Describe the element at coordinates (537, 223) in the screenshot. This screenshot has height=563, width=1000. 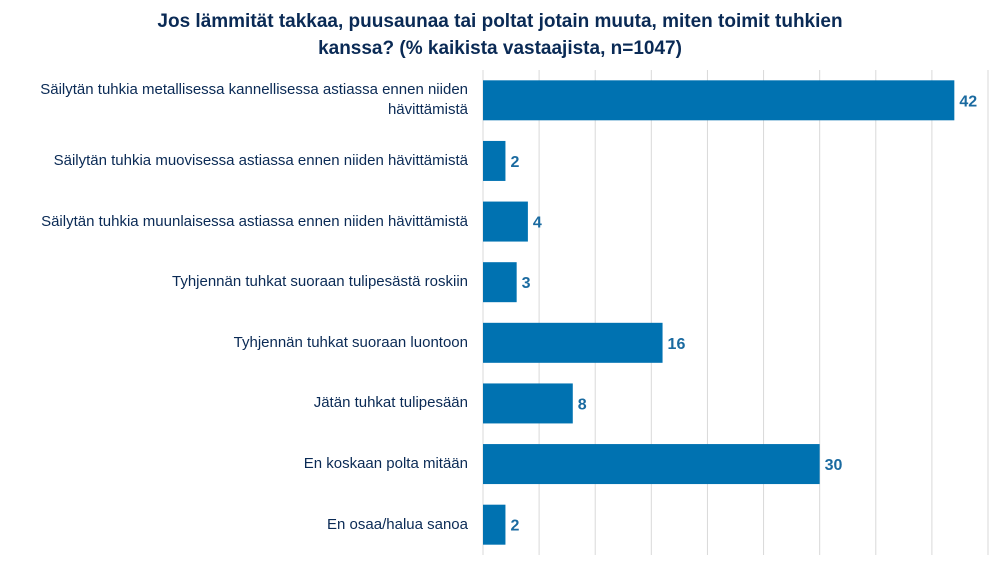
I see `bar-value-label: 4` at that location.